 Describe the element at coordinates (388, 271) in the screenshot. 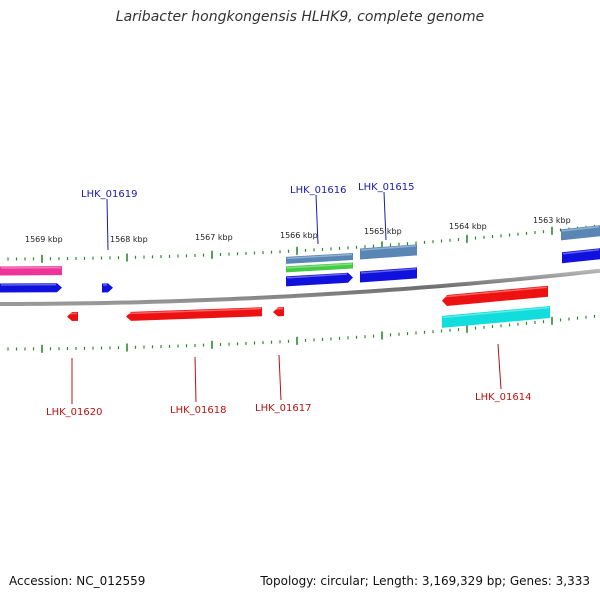

I see `gene-blue-4-highlight` at that location.